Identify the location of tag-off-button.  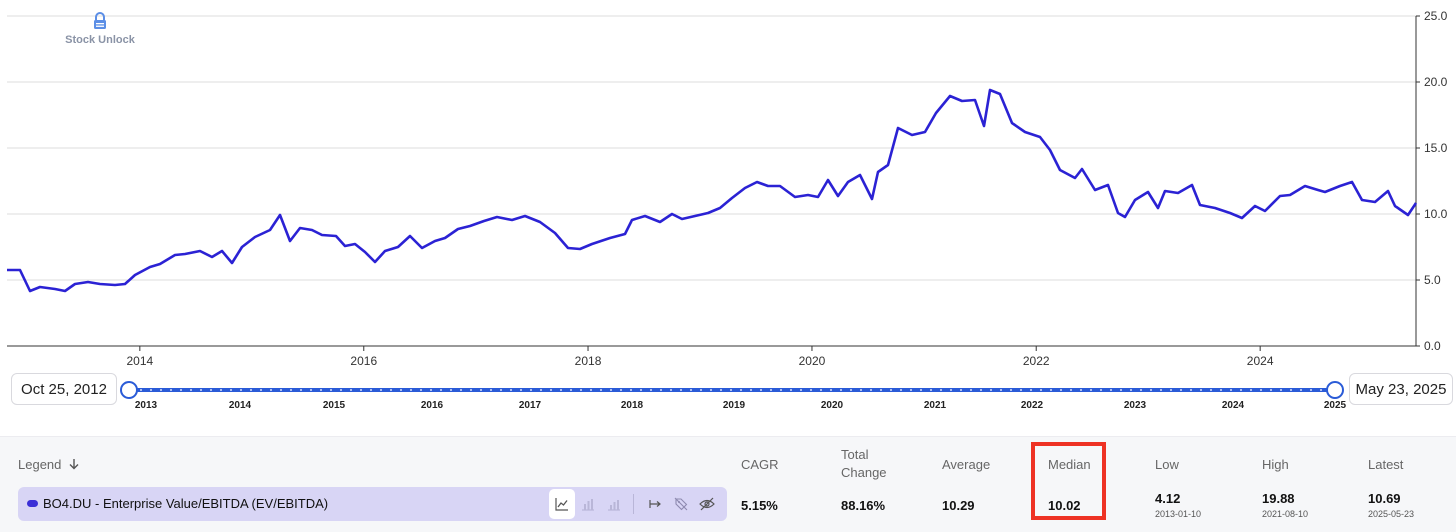
(681, 504).